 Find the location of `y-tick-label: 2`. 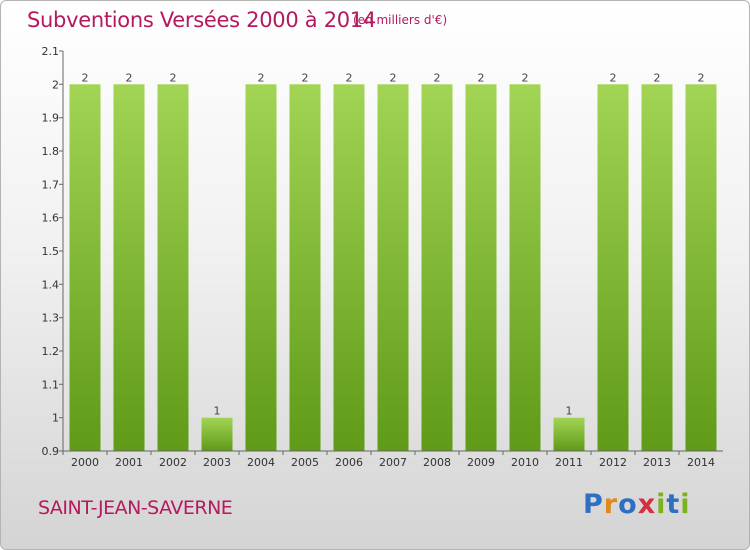

y-tick-label: 2 is located at coordinates (55, 84).